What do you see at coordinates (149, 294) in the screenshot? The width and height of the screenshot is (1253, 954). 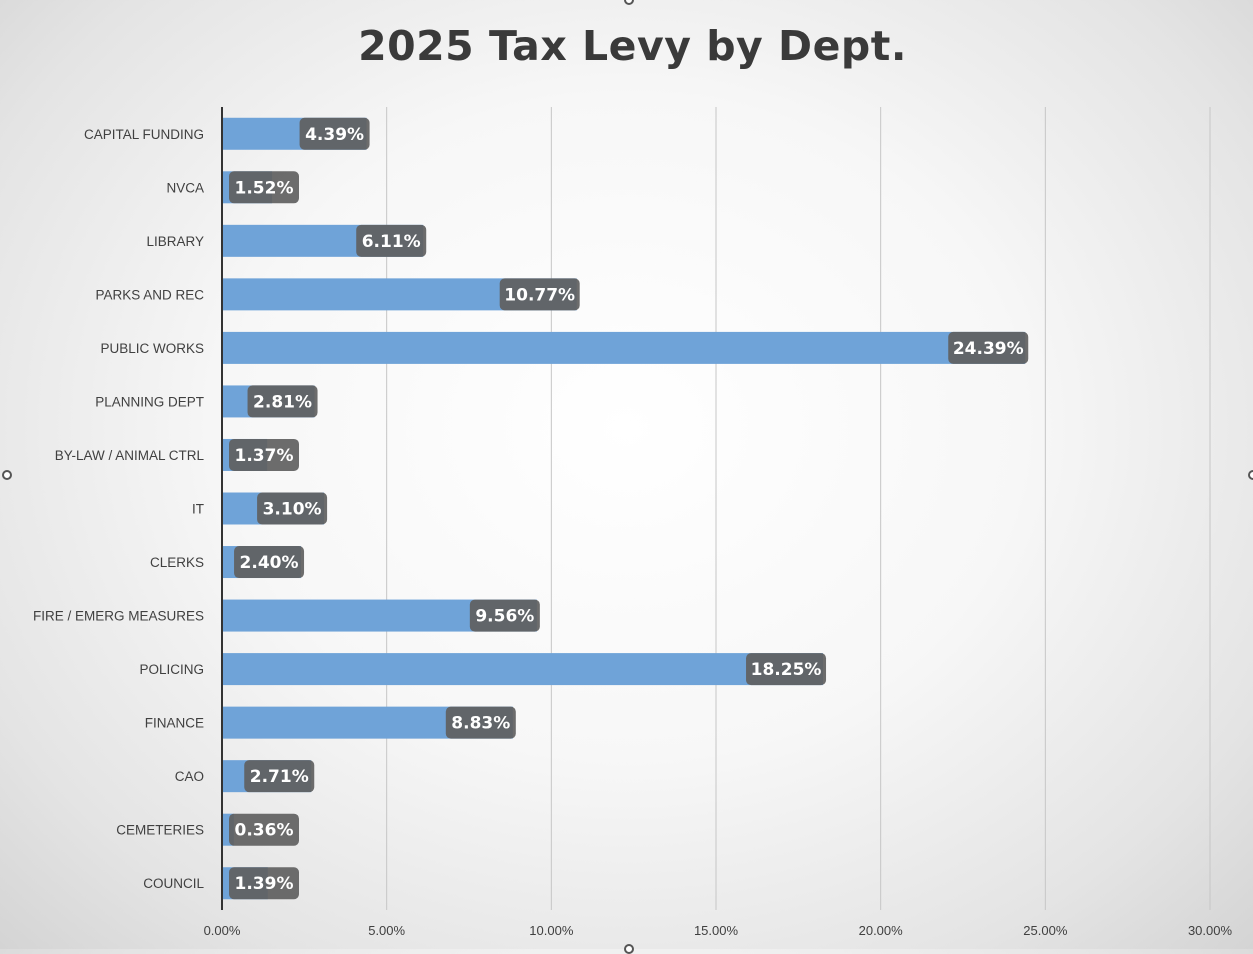 I see `category-label: PARKS AND REC` at bounding box center [149, 294].